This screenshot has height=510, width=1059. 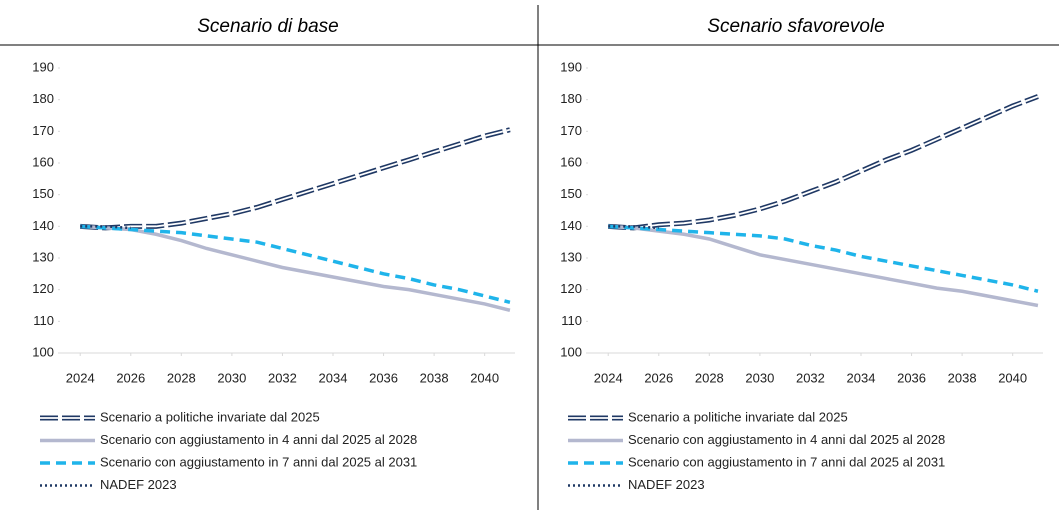 I want to click on chart-title: Scenario sfavorevole, so click(x=795, y=26).